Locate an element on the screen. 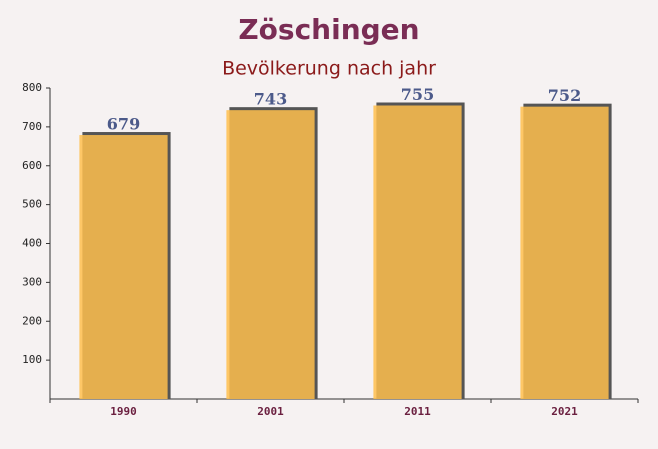  y-tick-label: 700 is located at coordinates (32, 126).